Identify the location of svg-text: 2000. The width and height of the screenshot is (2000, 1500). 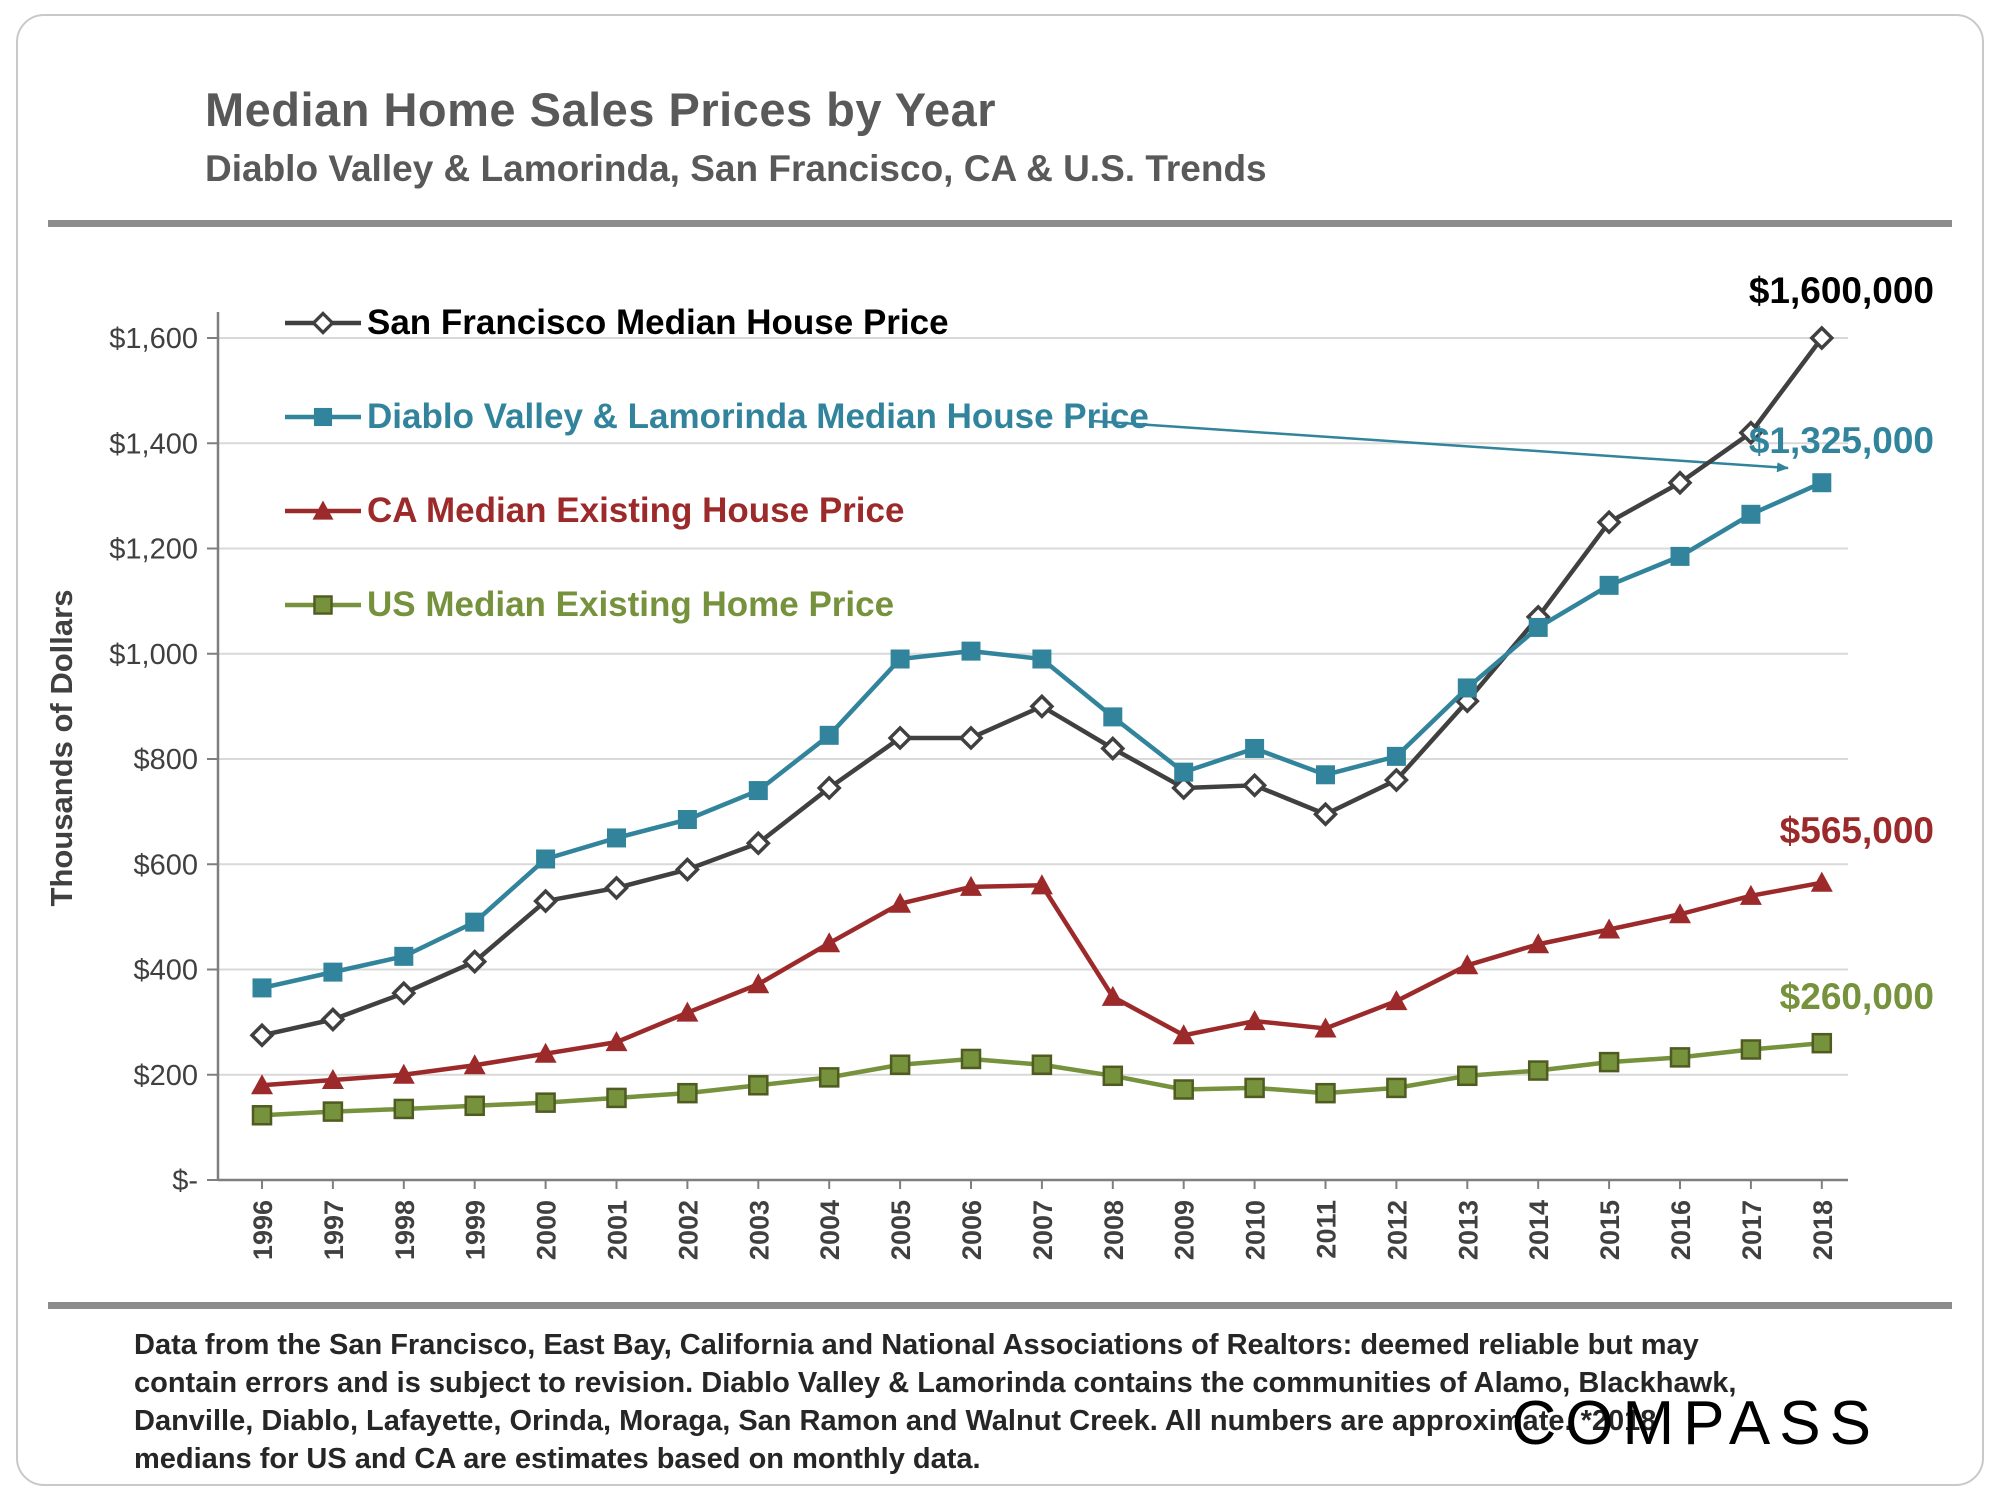
(547, 1230).